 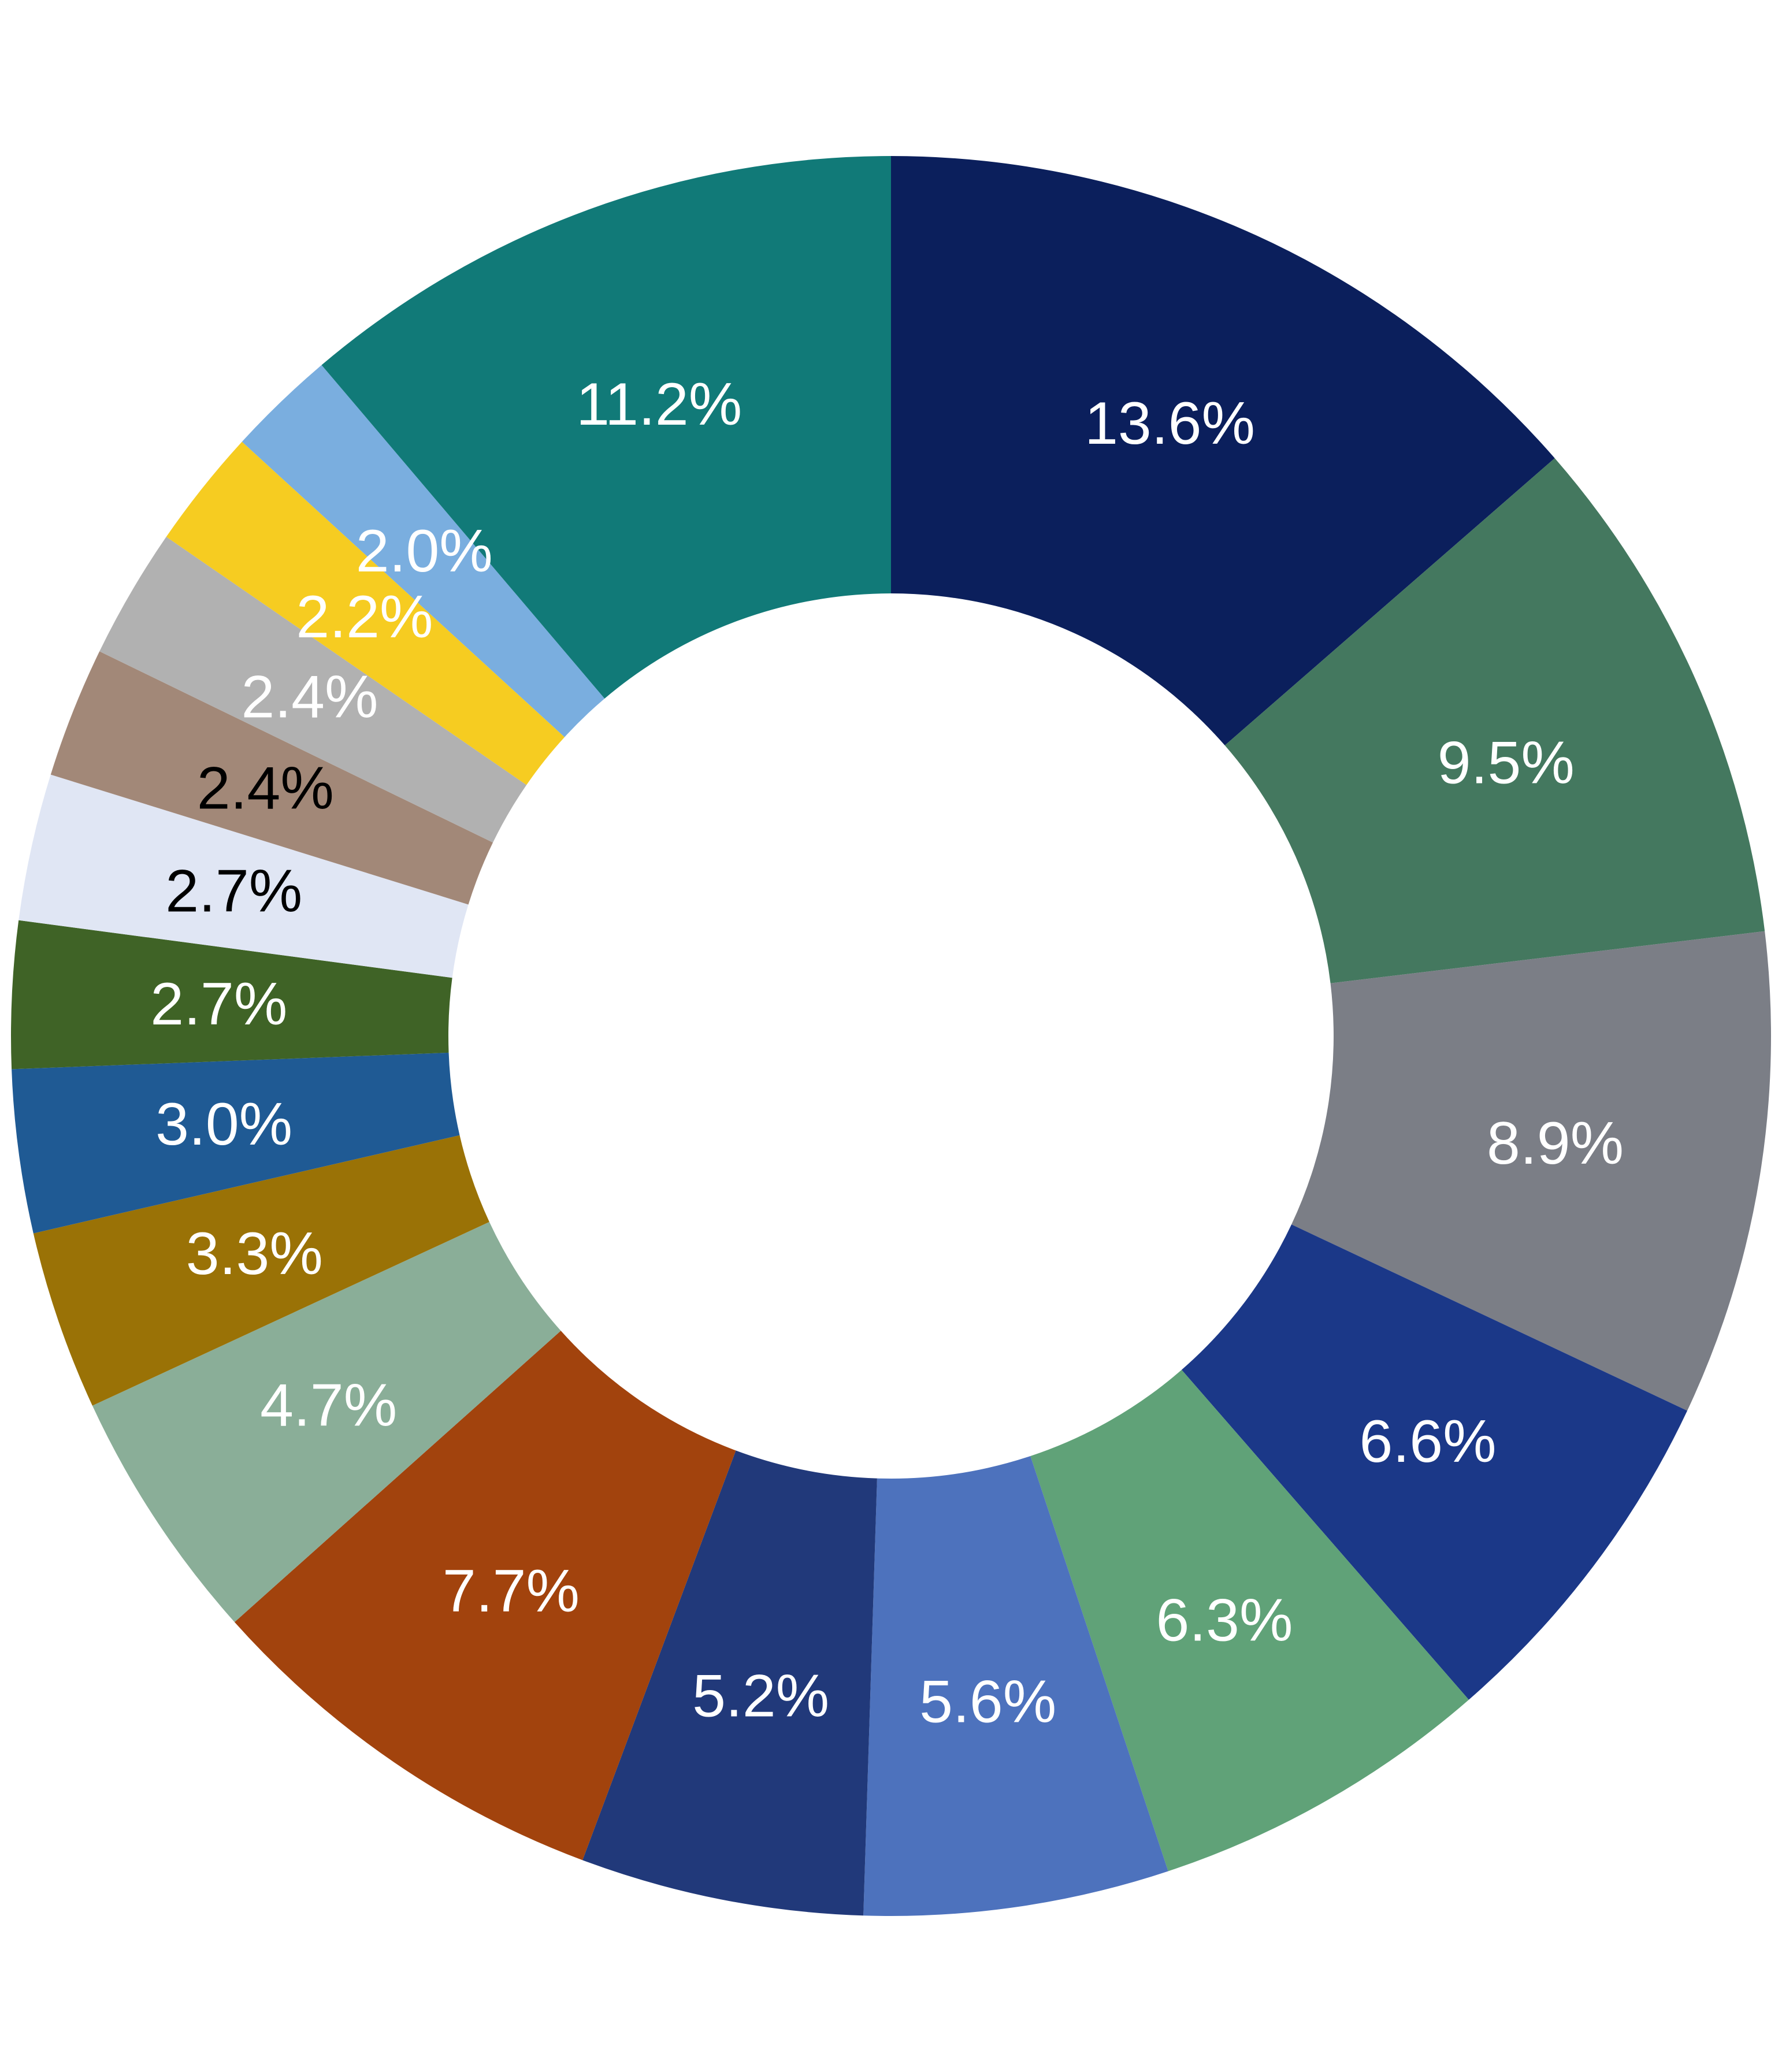 What do you see at coordinates (987, 1701) in the screenshot?
I see `slice-data-label: 5.6%` at bounding box center [987, 1701].